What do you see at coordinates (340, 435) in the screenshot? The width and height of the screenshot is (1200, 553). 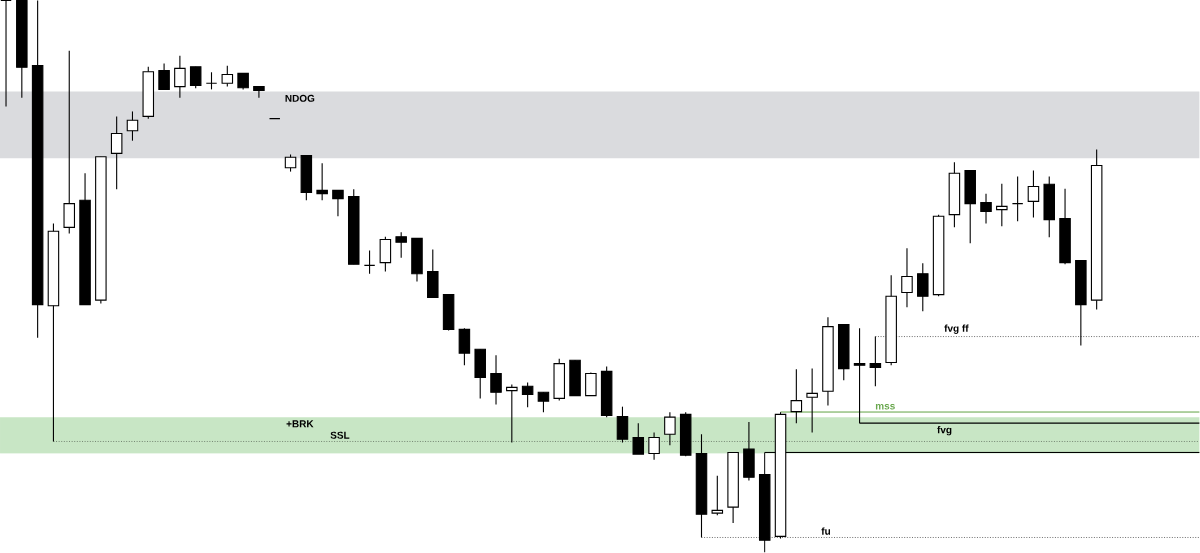 I see `ref-line-label: SSL` at bounding box center [340, 435].